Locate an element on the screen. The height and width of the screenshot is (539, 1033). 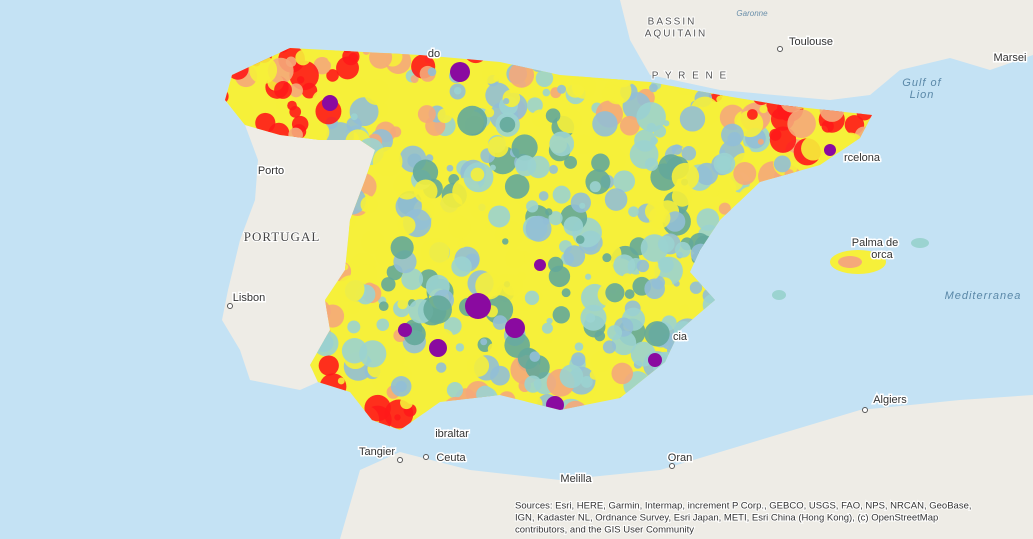
place-label: Garonne is located at coordinates (752, 13).